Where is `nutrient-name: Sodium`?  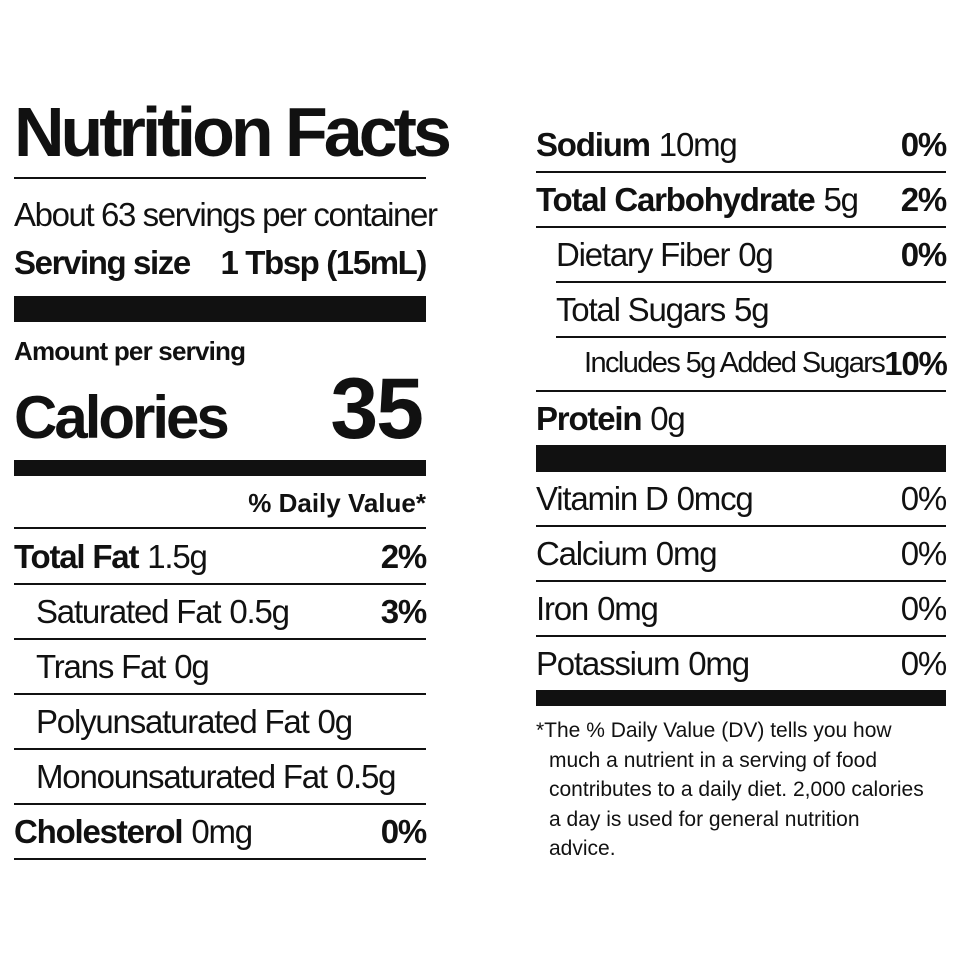 nutrient-name: Sodium is located at coordinates (593, 144).